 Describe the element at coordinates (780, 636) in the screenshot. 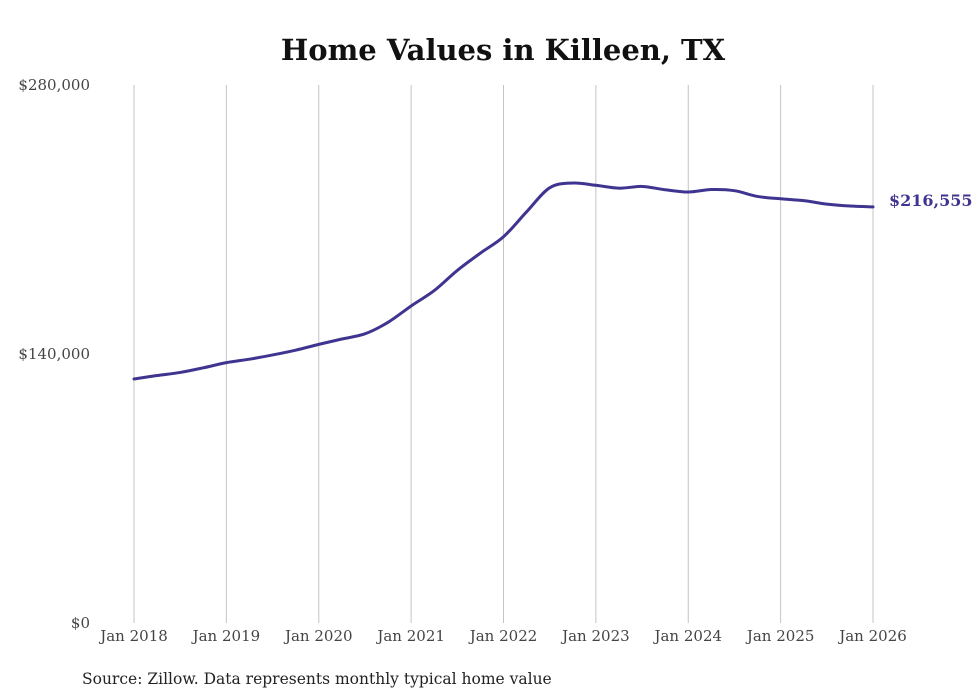

I see `x-tick-label: Jan 2025` at that location.